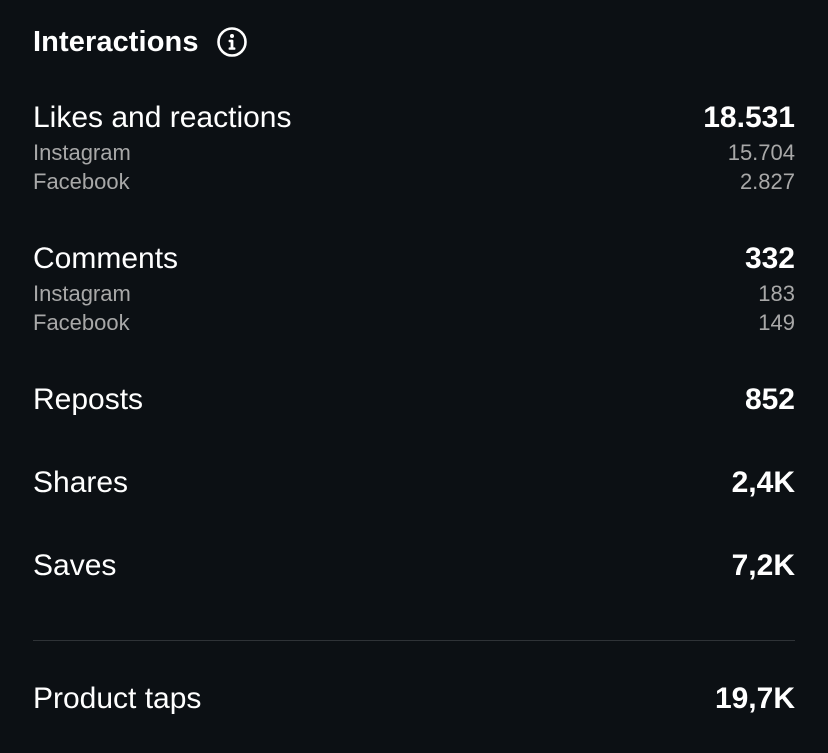  What do you see at coordinates (763, 482) in the screenshot?
I see `metric-value: 2,4K` at bounding box center [763, 482].